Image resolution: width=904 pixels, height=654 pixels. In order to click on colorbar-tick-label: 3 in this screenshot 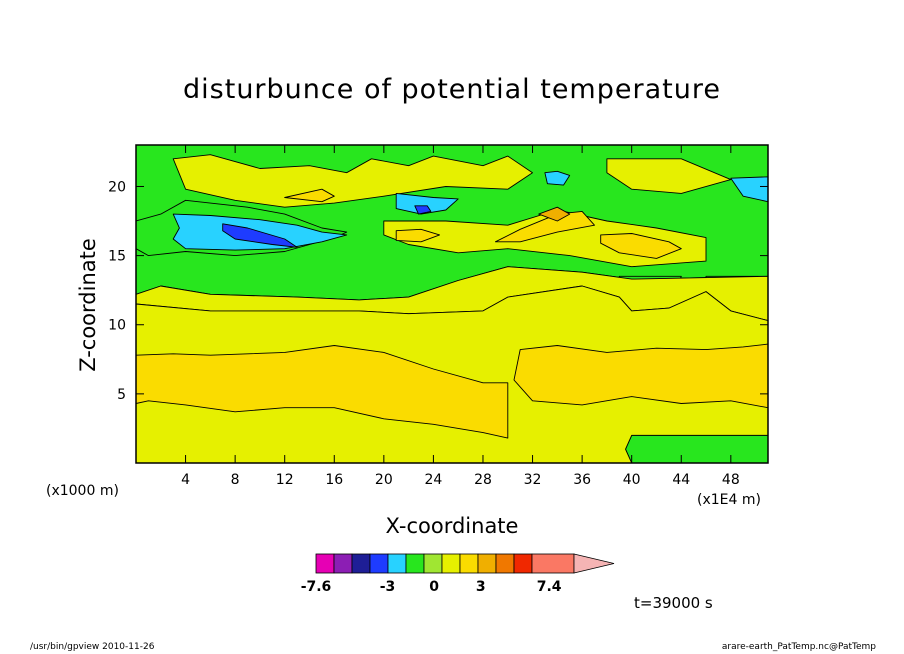, I will do `click(481, 587)`.